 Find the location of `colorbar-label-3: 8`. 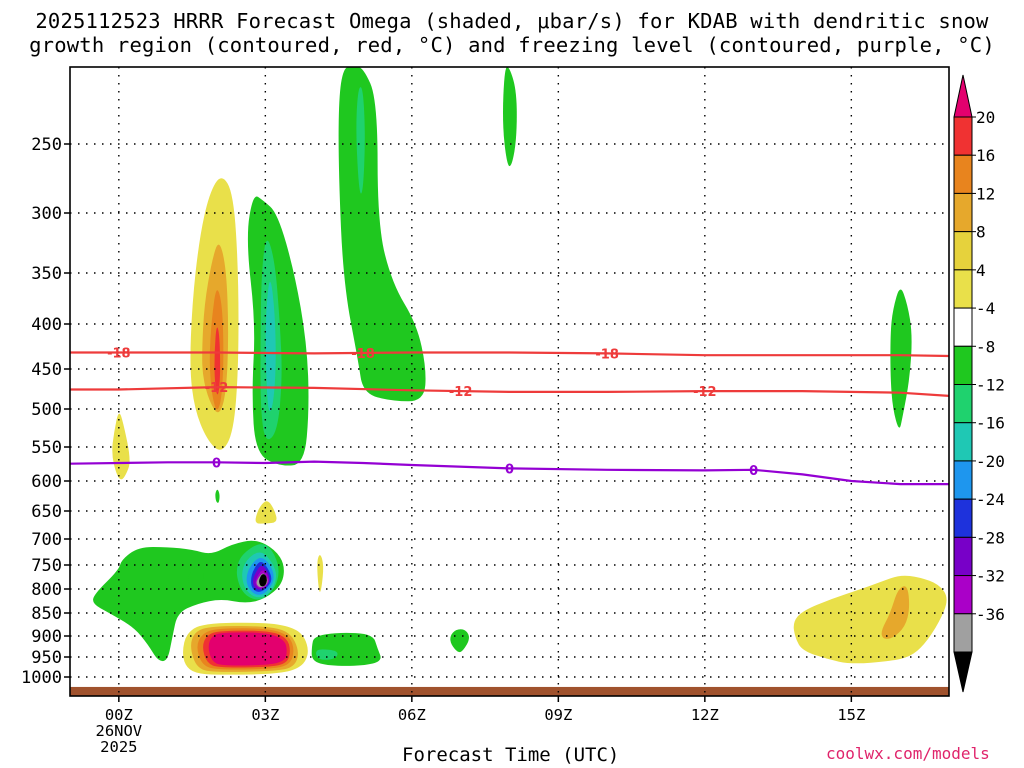

colorbar-label-3: 8 is located at coordinates (981, 232).